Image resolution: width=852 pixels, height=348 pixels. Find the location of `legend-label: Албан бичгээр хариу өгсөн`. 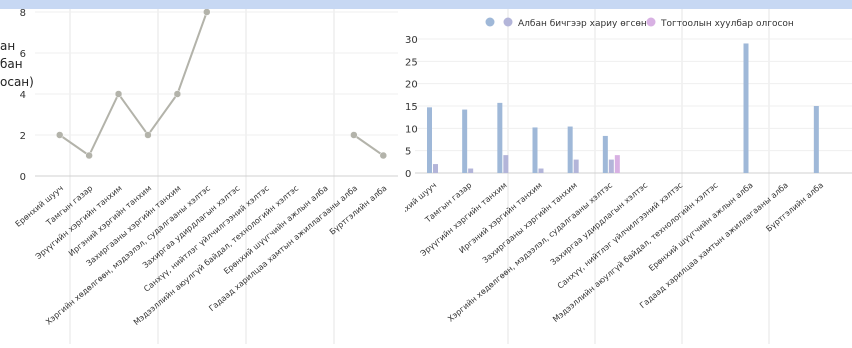

legend-label: Албан бичгээр хариу өгсөн is located at coordinates (582, 24).